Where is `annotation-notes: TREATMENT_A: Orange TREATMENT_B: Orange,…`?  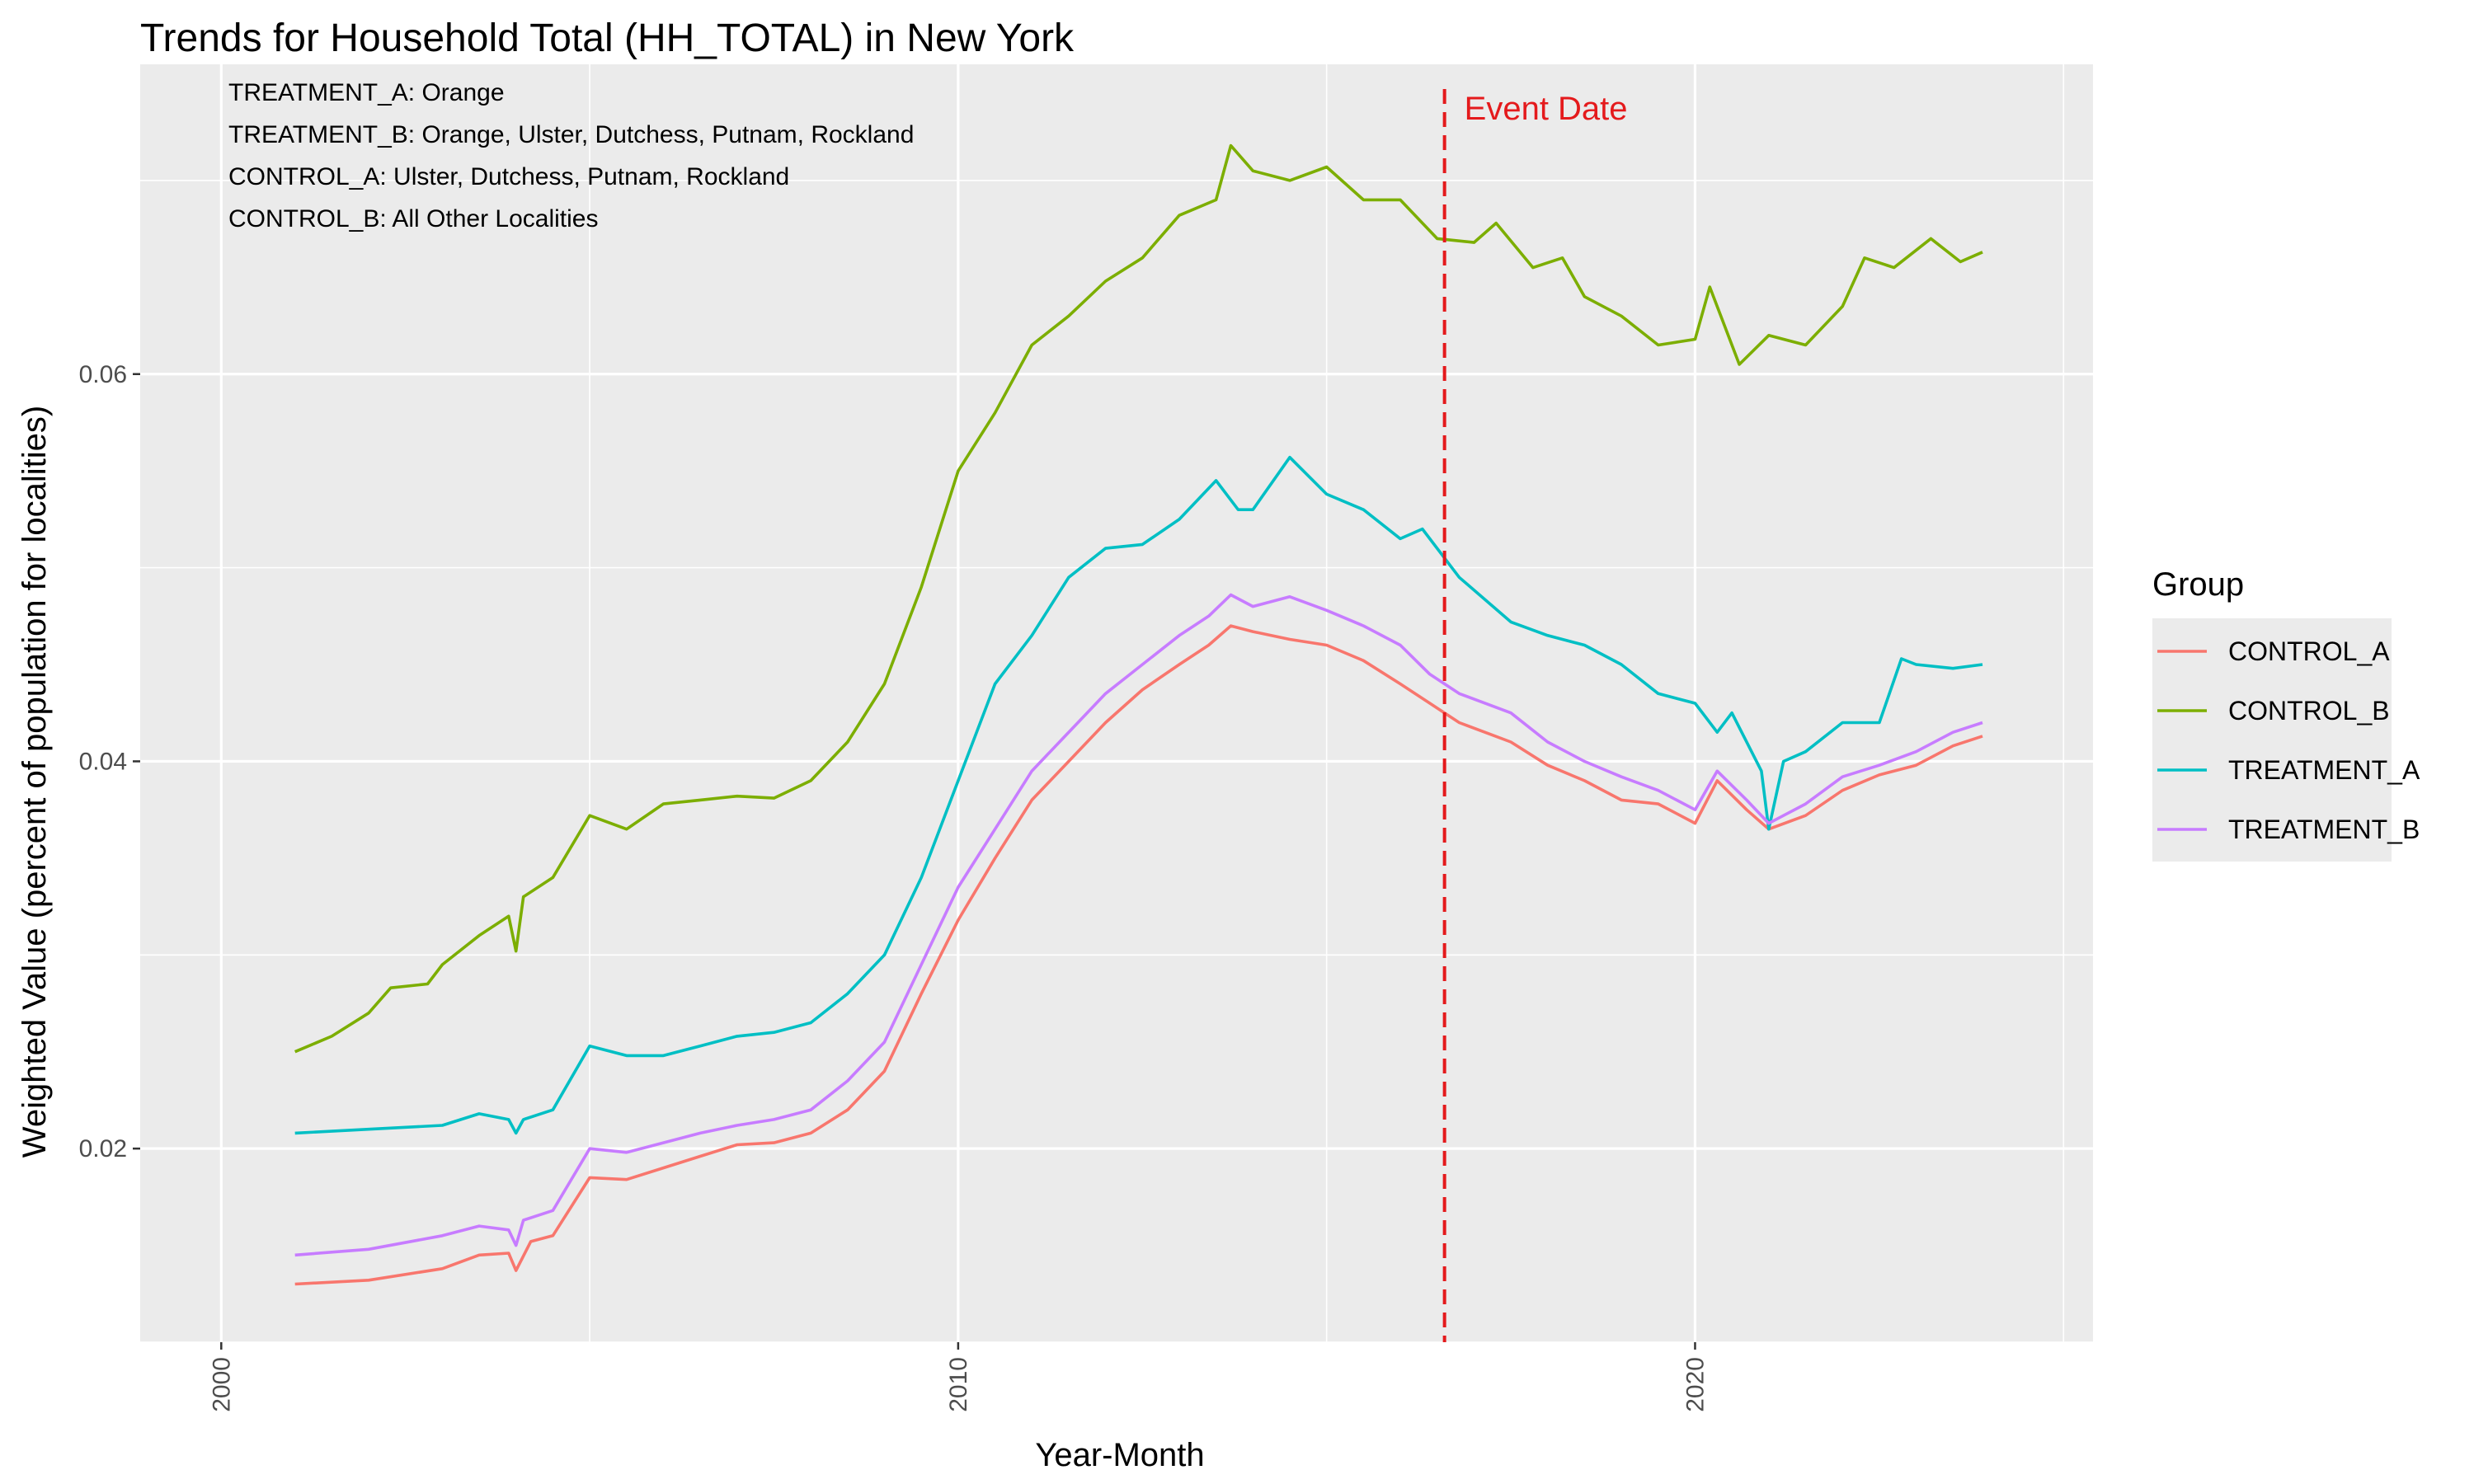 annotation-notes: TREATMENT_A: Orange TREATMENT_B: Orange,… is located at coordinates (571, 155).